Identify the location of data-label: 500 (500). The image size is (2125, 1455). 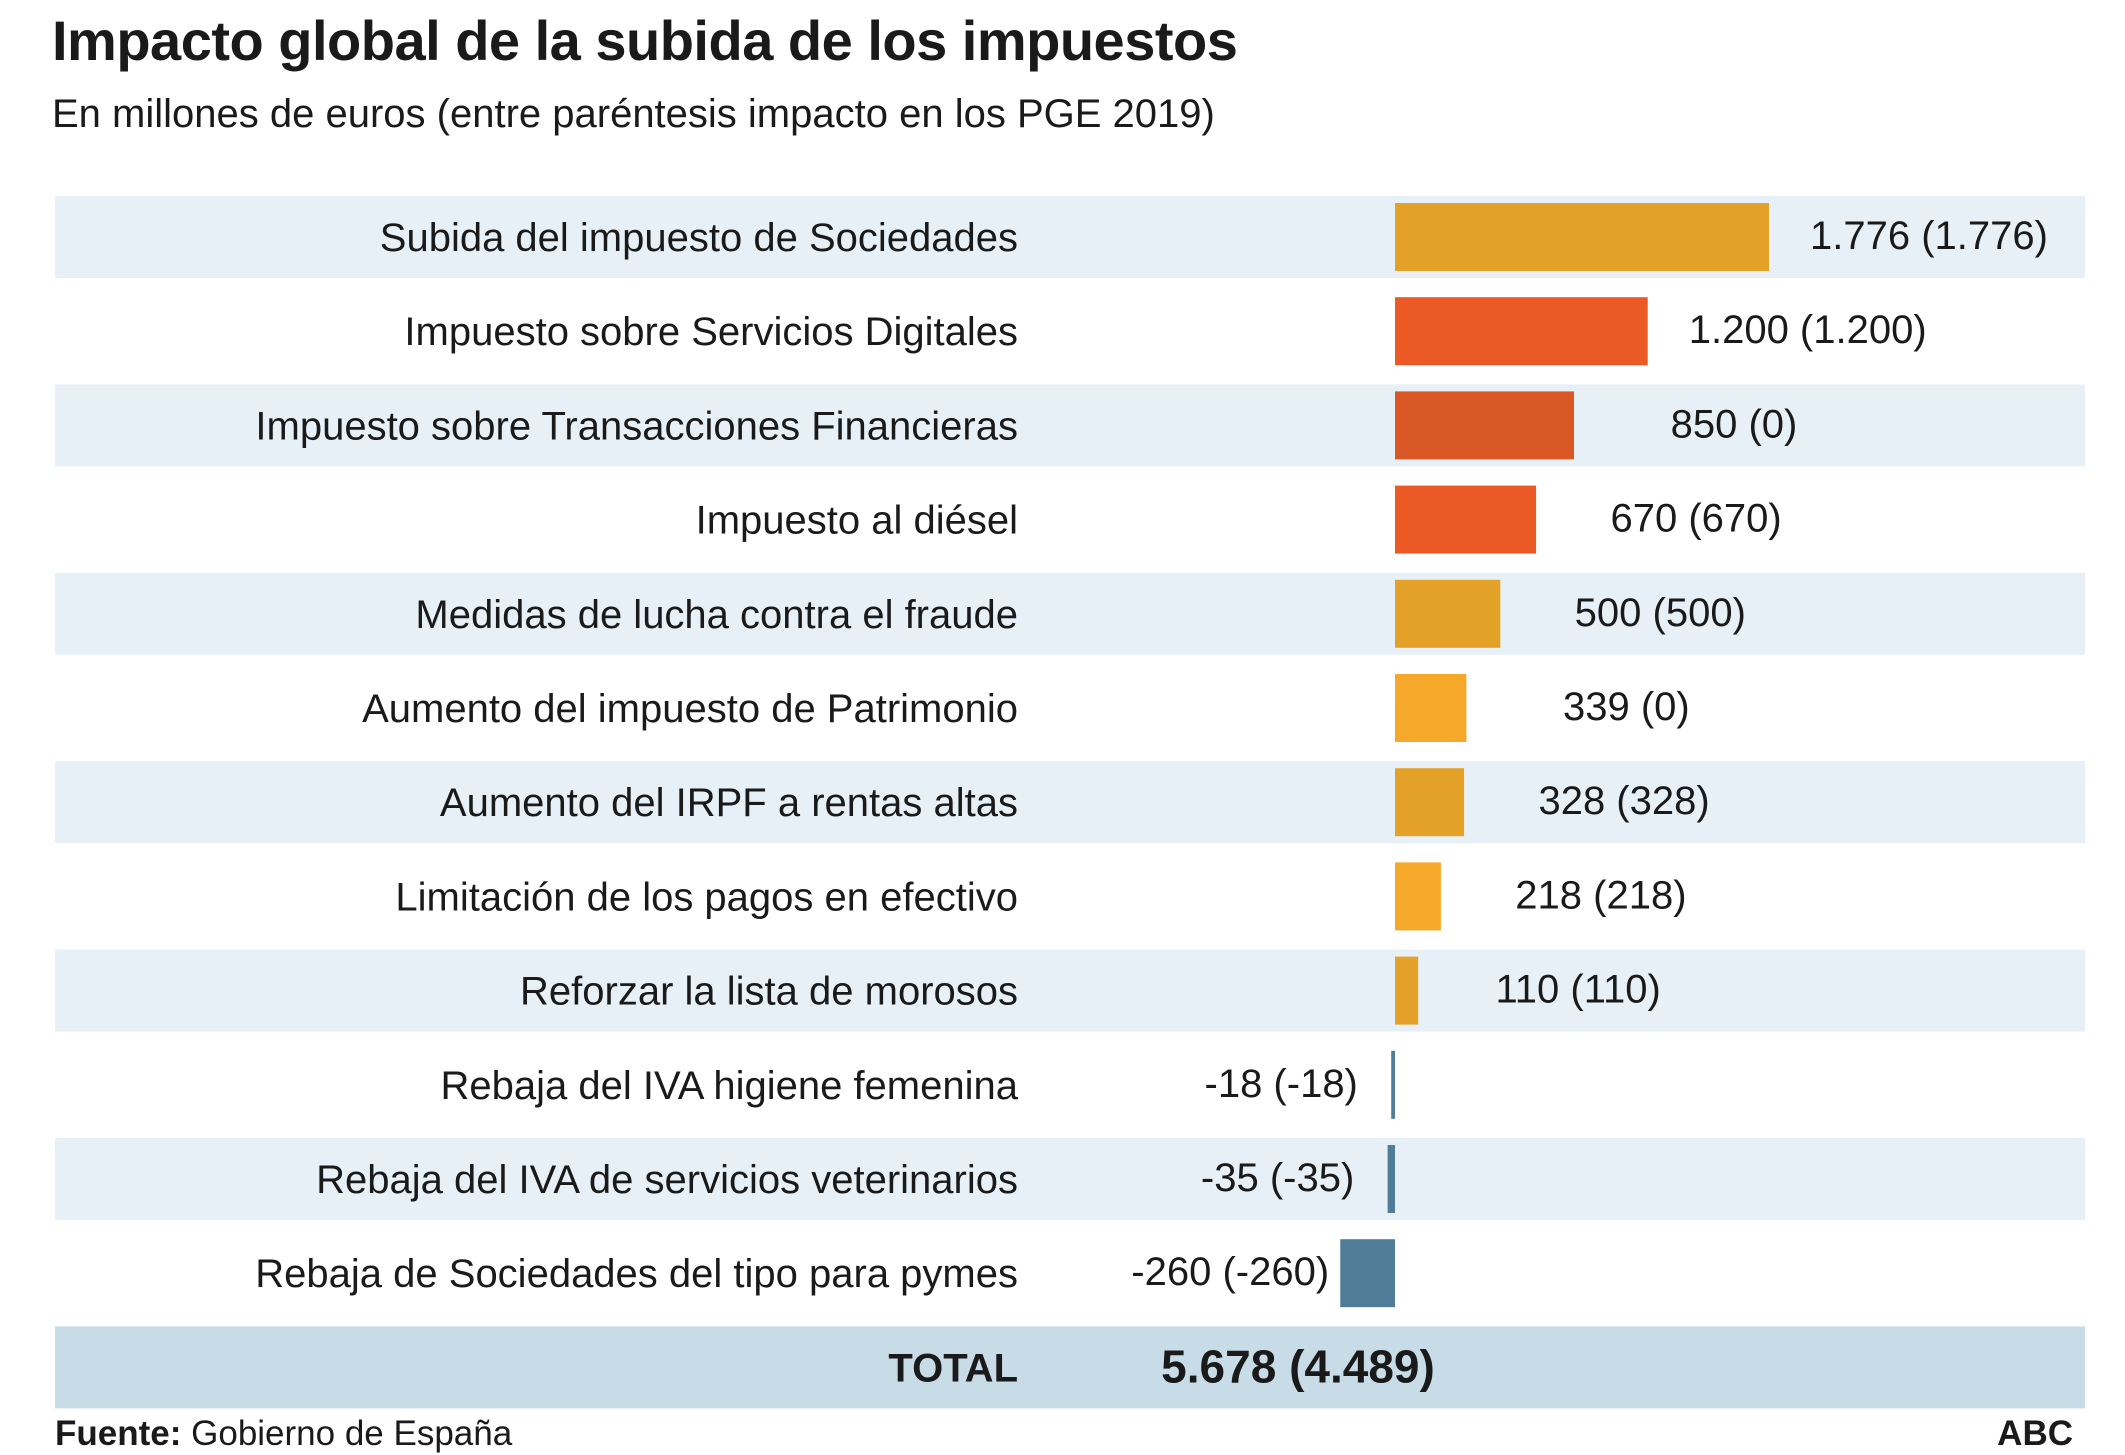
(1660, 613).